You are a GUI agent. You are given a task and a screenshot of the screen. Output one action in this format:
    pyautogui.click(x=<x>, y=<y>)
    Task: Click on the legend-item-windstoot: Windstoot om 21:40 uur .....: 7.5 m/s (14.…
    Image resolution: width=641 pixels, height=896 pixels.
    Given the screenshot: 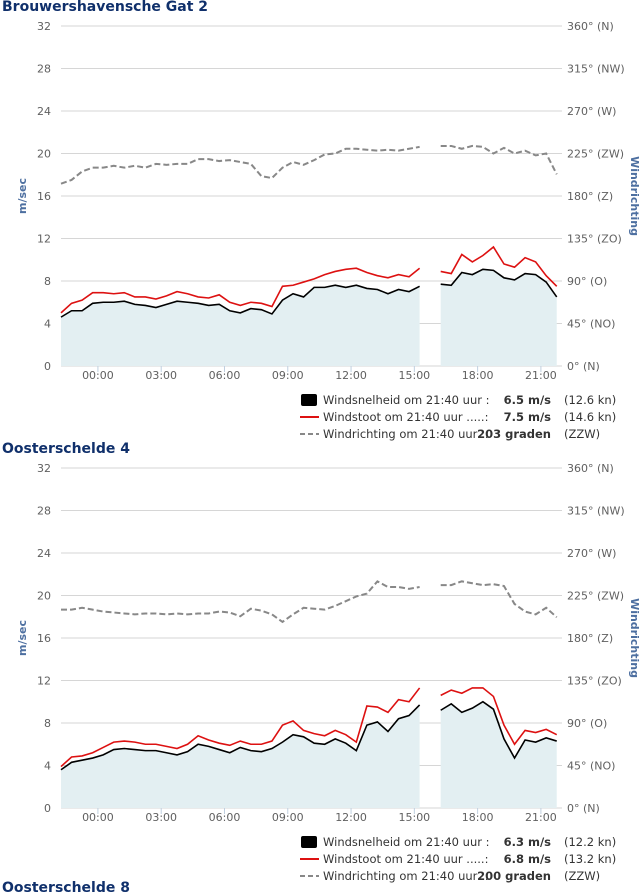 What is the action you would take?
    pyautogui.click(x=458, y=417)
    